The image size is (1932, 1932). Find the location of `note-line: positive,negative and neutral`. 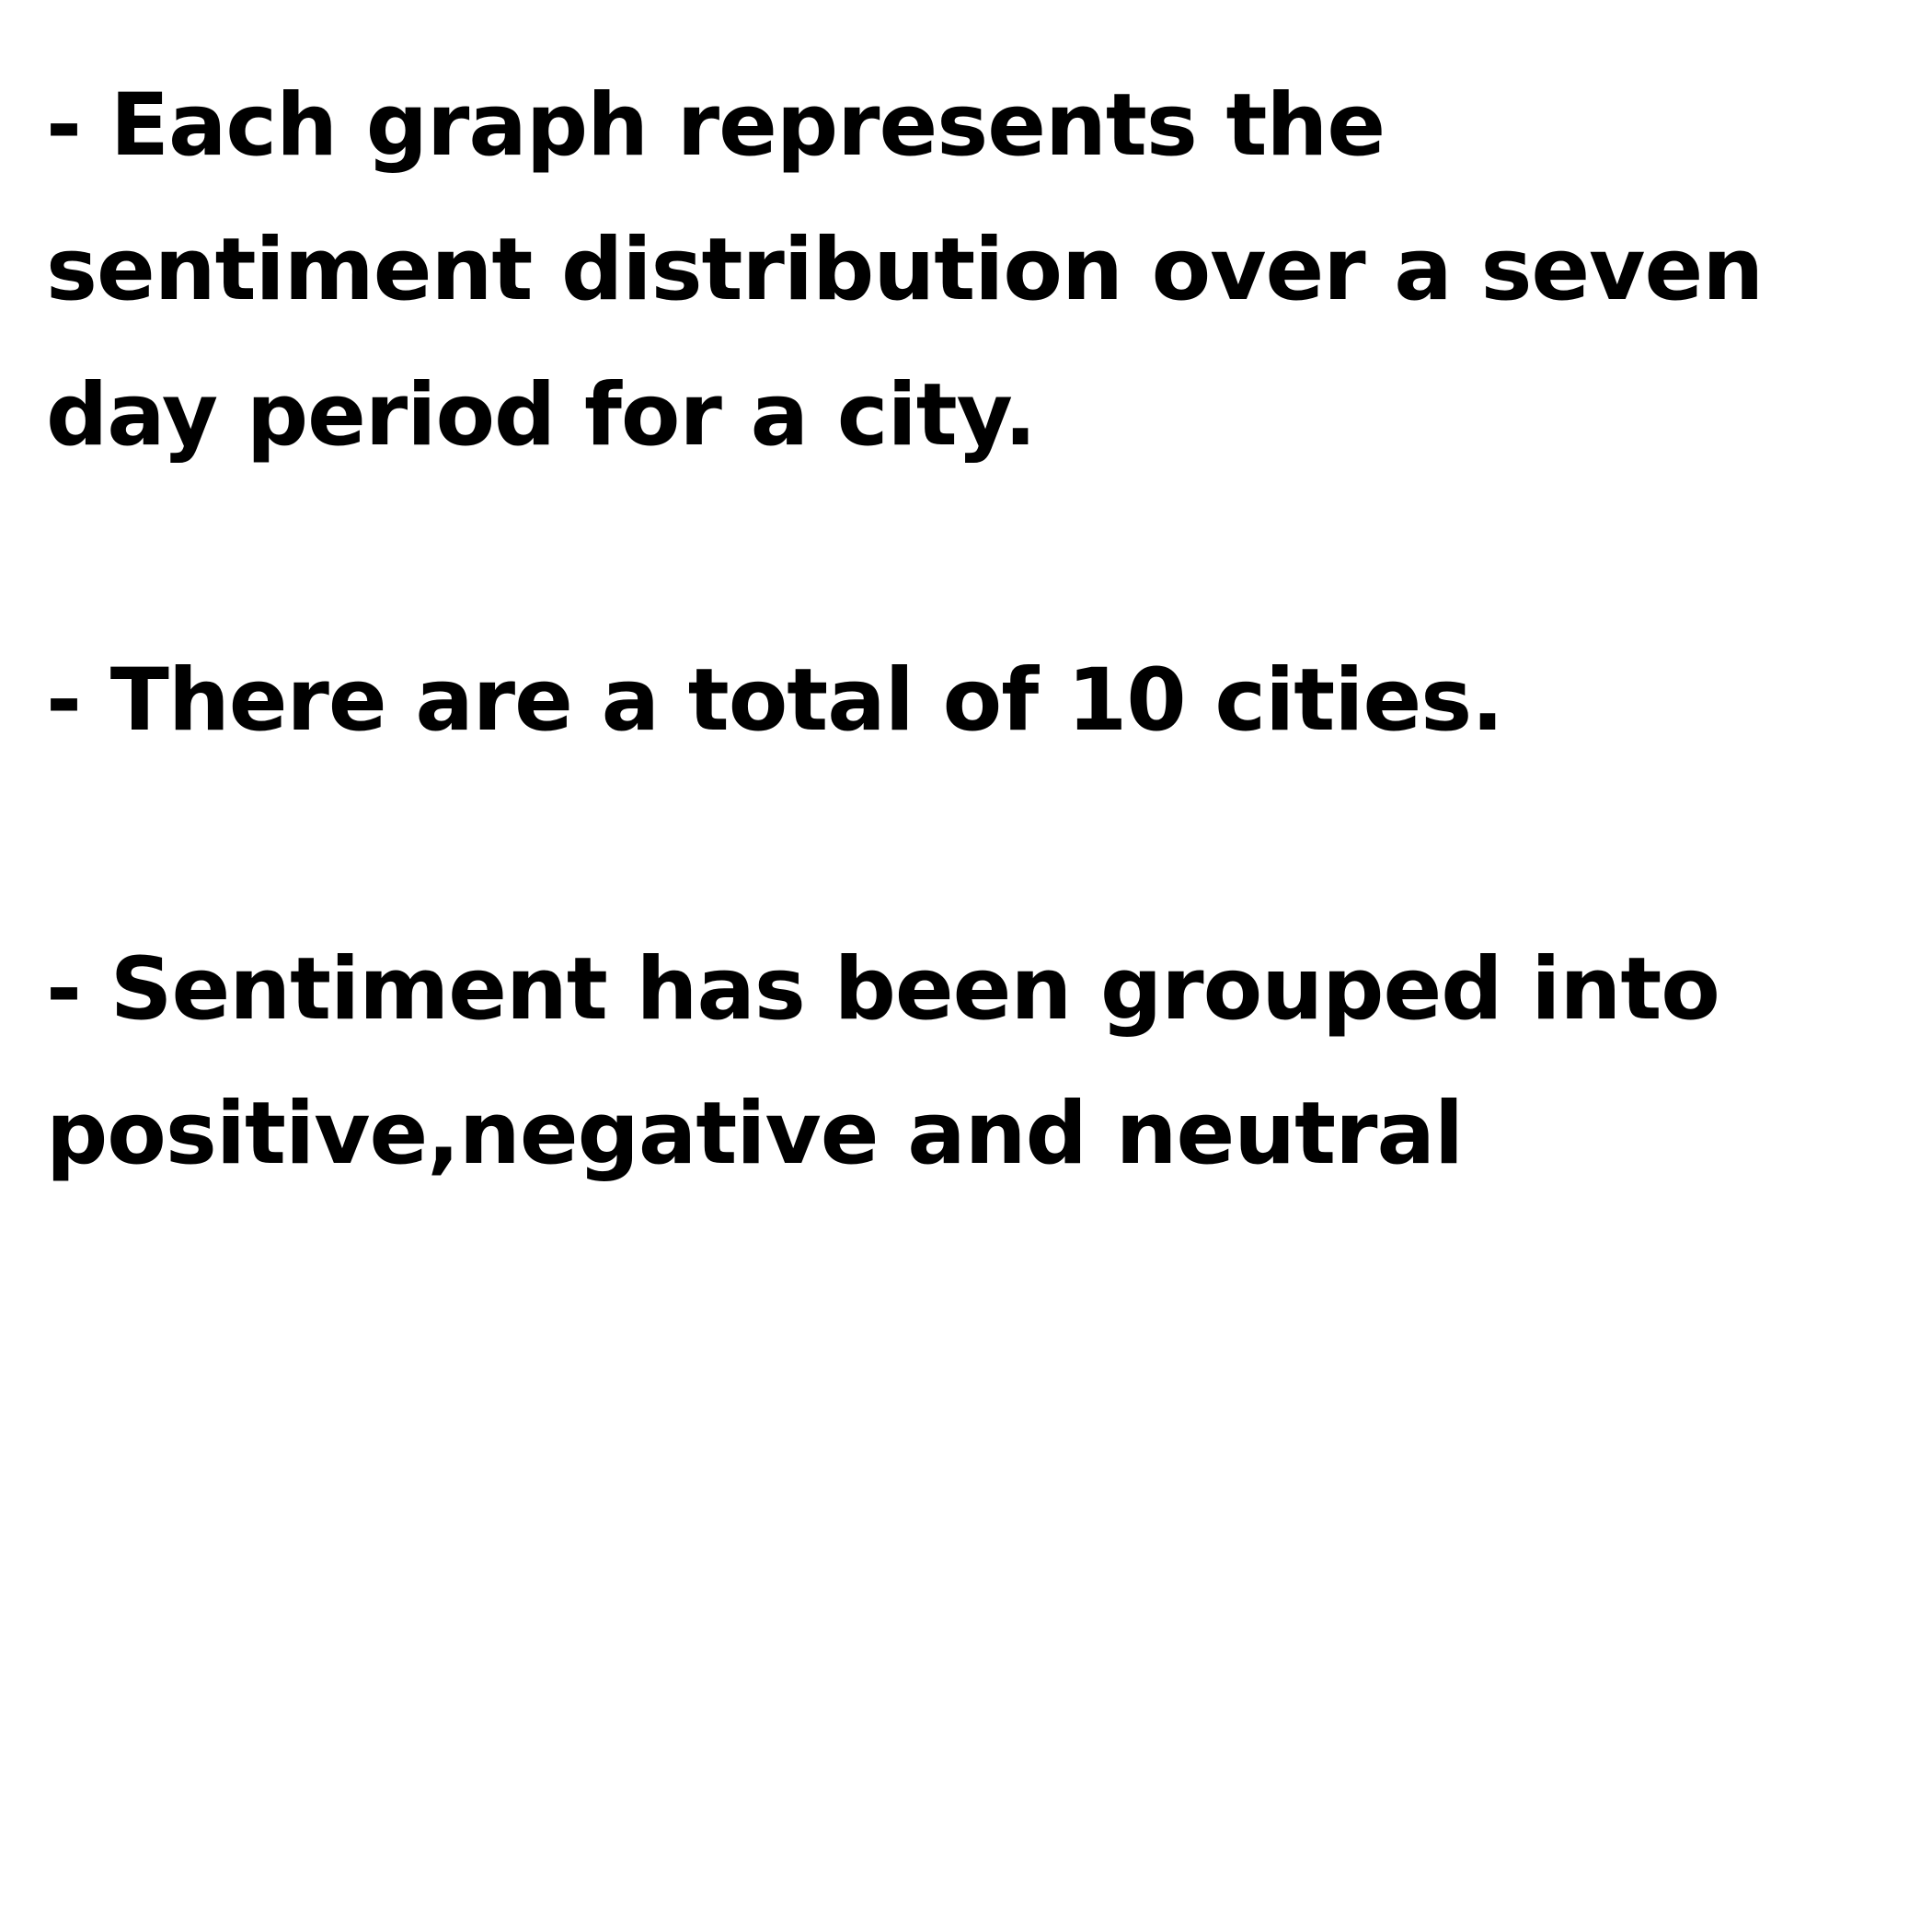

note-line: positive,negative and neutral is located at coordinates (755, 1134).